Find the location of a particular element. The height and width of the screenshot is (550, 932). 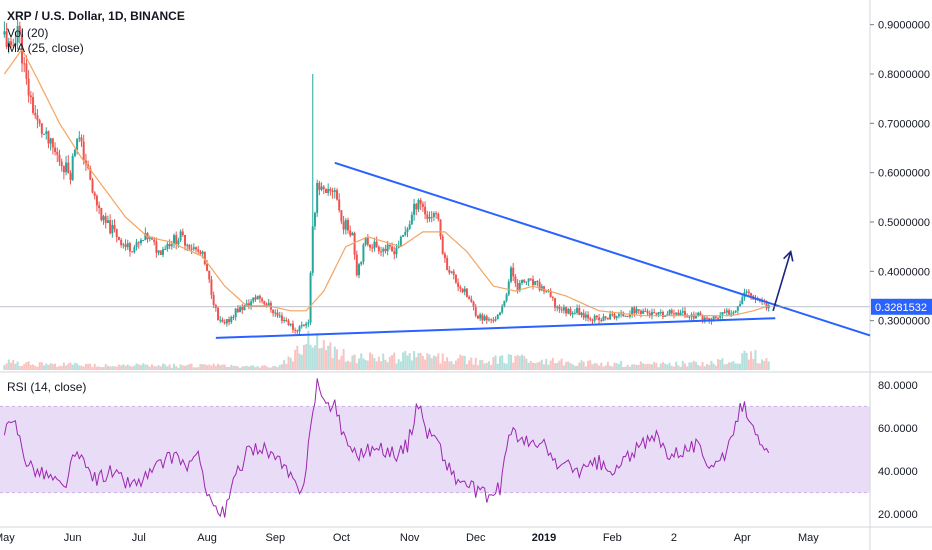

volume-legend: Vol (20) is located at coordinates (28, 33).